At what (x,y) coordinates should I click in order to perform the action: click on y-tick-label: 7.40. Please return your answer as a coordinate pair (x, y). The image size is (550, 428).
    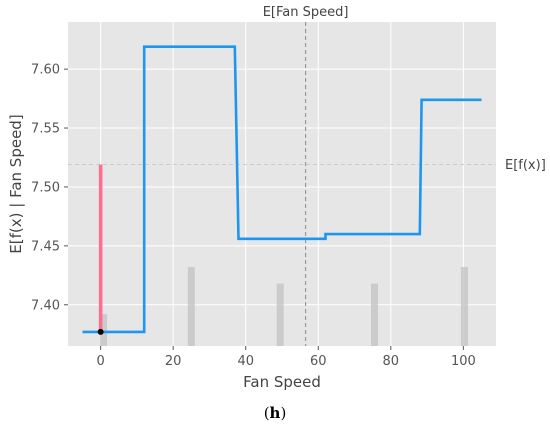
    Looking at the image, I should click on (45, 305).